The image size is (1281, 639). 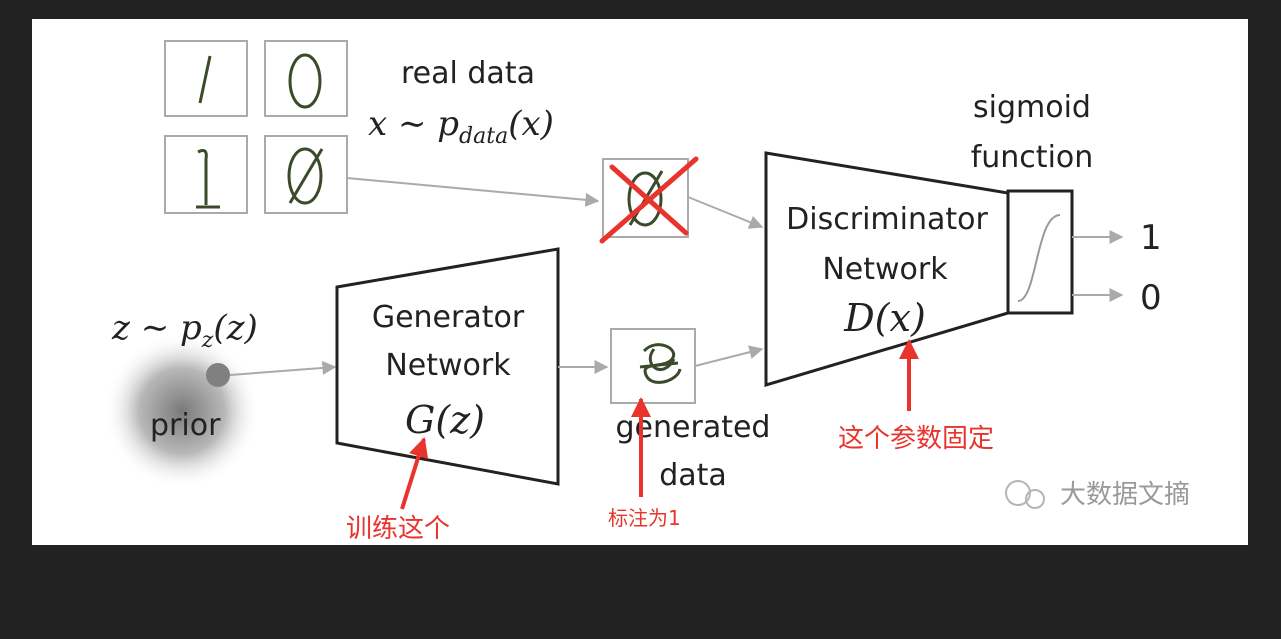 What do you see at coordinates (184, 330) in the screenshot?
I see `prior-formula: z ∼ pz(z)` at bounding box center [184, 330].